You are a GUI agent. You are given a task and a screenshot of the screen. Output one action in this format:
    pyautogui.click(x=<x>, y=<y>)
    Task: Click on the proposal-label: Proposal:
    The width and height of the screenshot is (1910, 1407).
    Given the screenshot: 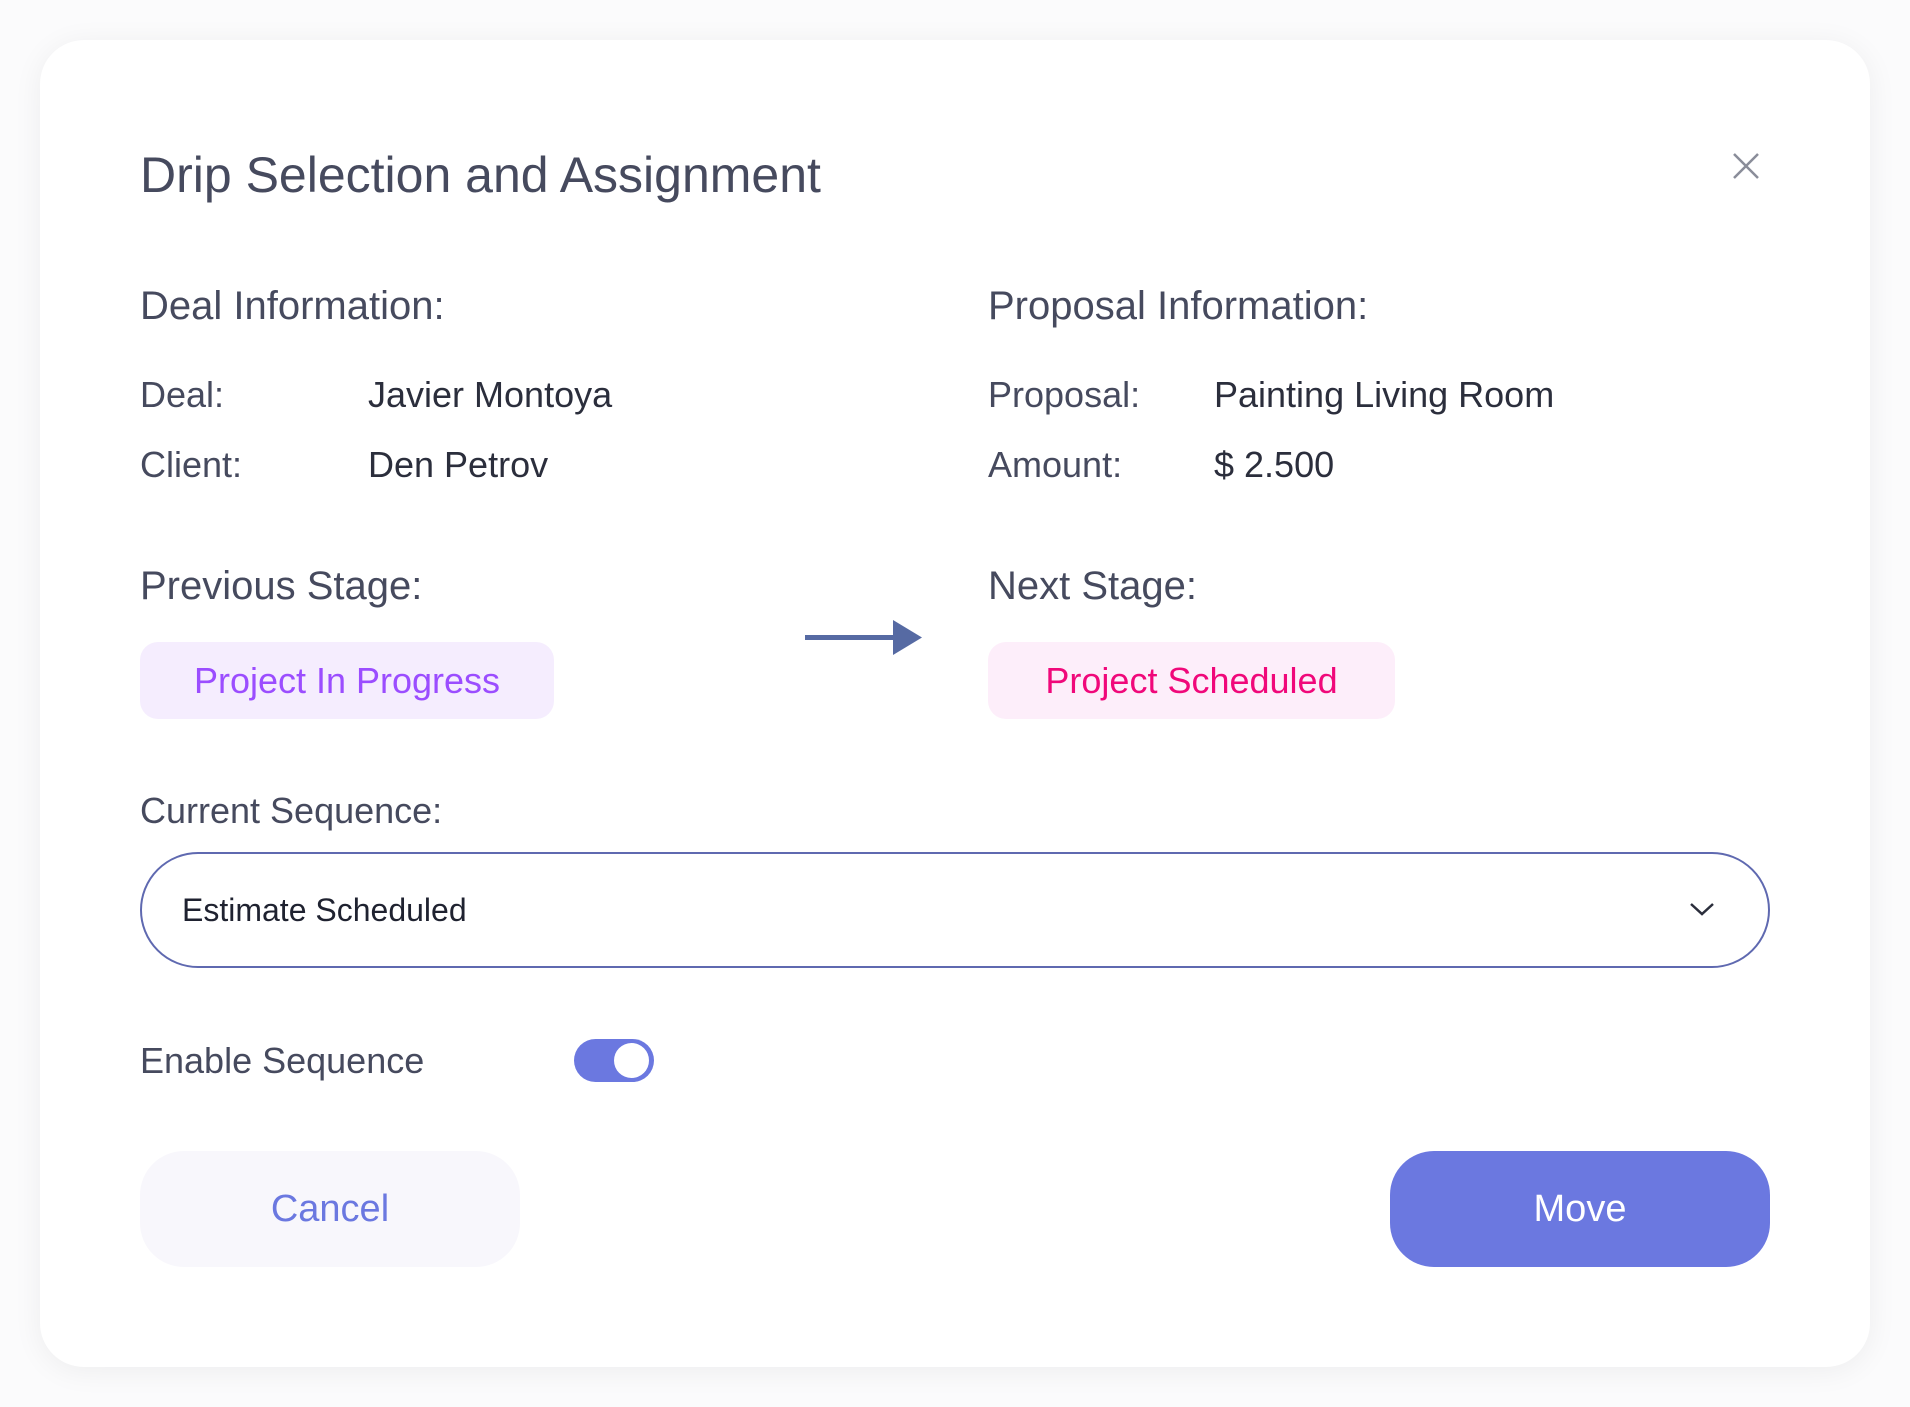 What is the action you would take?
    pyautogui.click(x=1064, y=394)
    